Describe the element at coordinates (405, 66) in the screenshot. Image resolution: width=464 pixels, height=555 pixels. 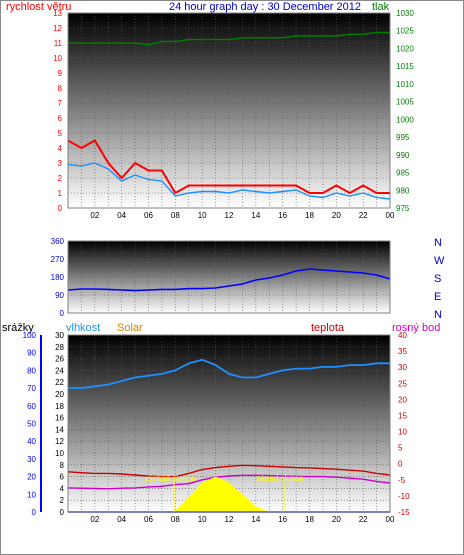
I see `pressure-tick-label: 1015` at that location.